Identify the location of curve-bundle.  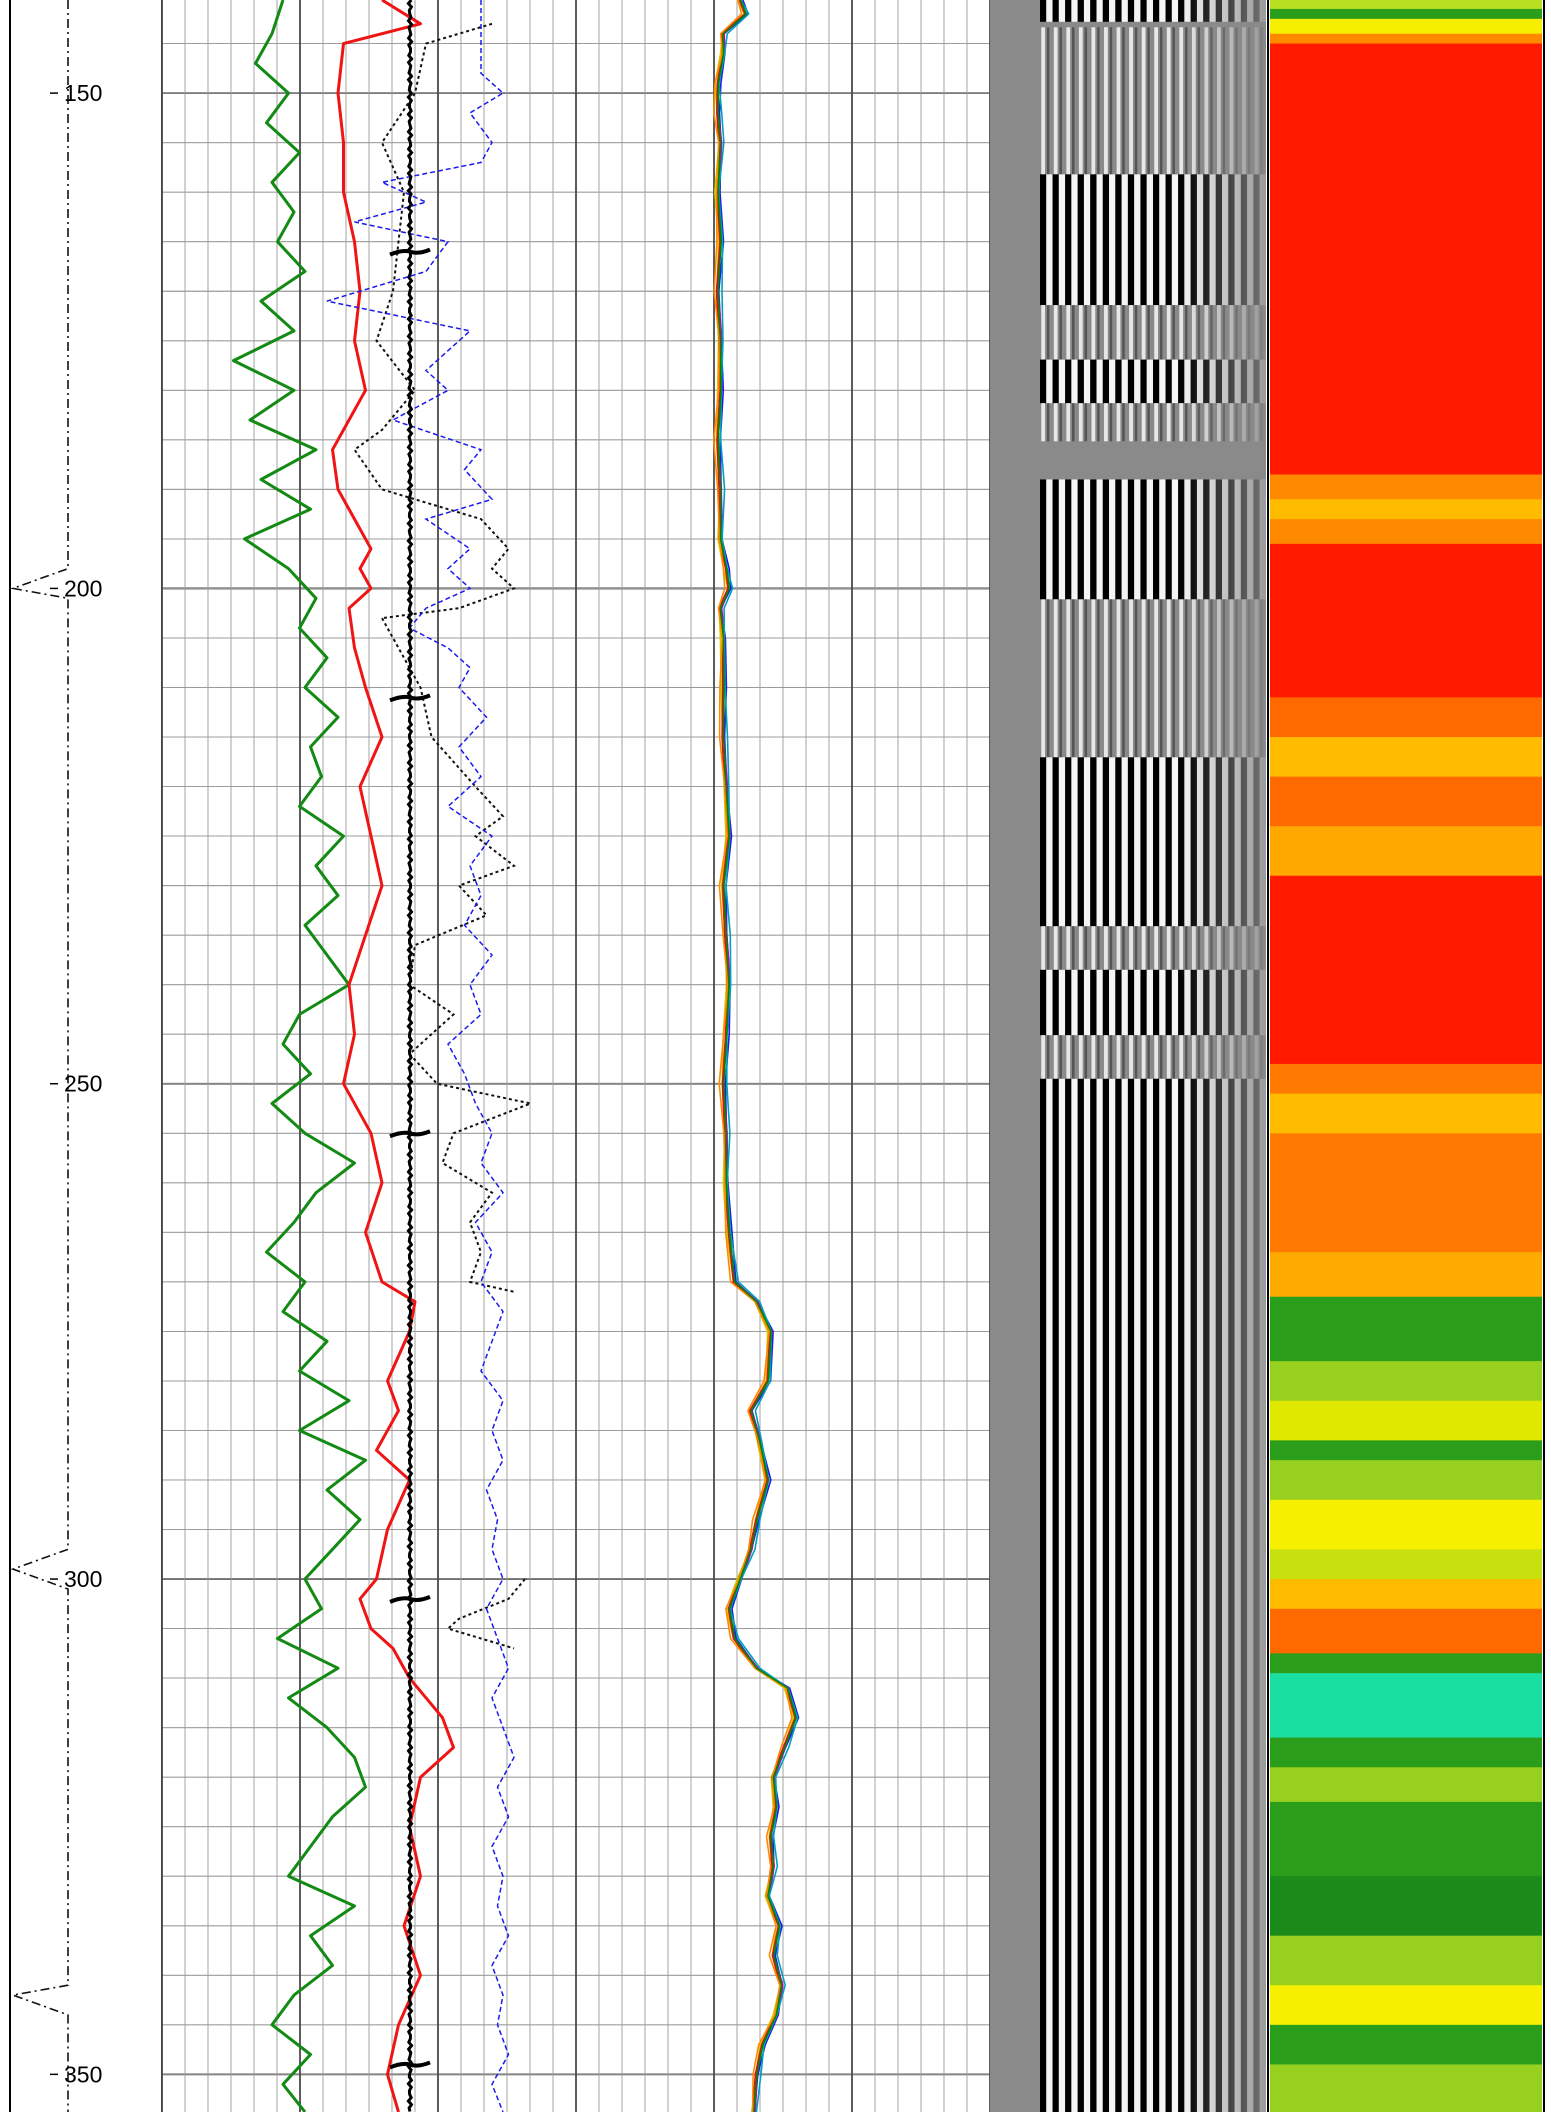
(756, 1056).